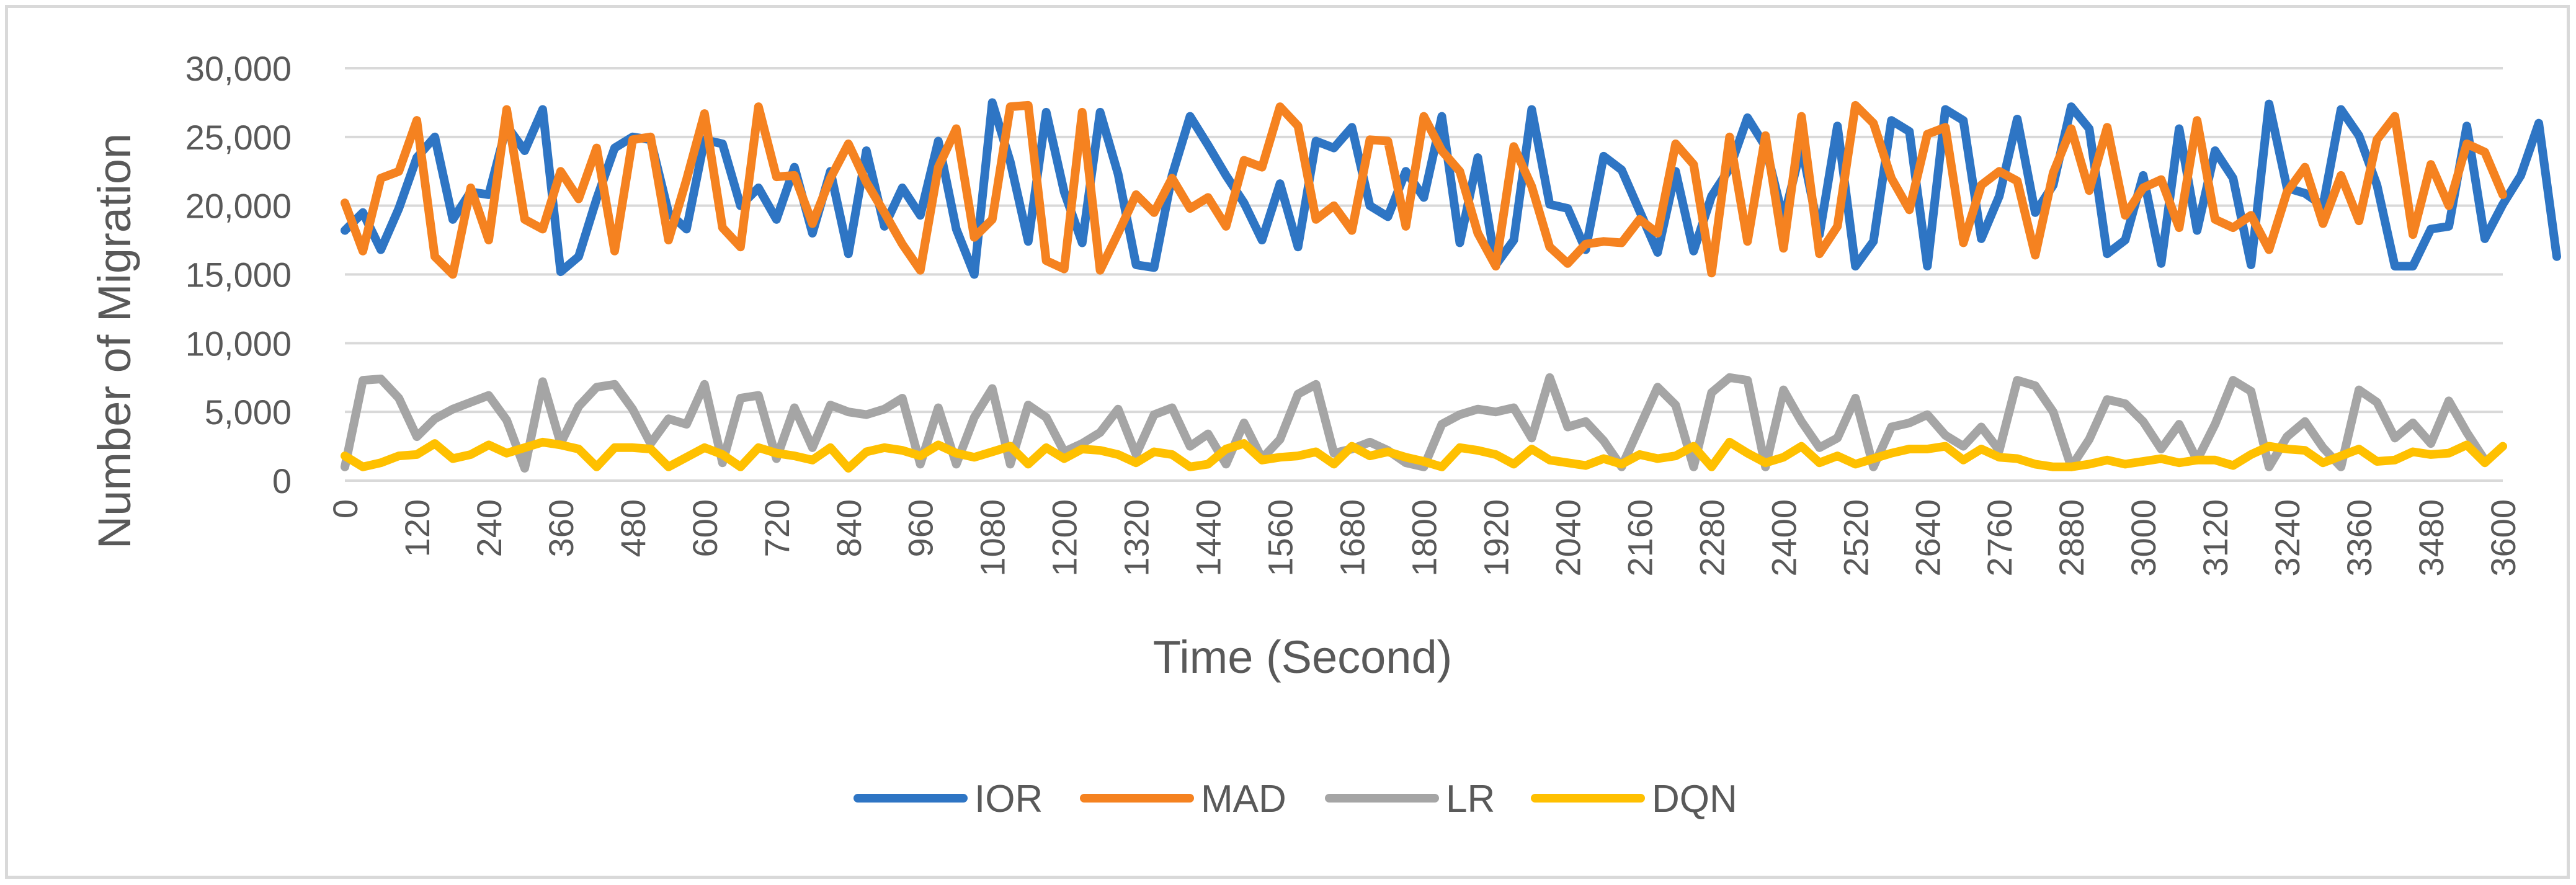 This screenshot has height=885, width=2576. Describe the element at coordinates (2143, 538) in the screenshot. I see `x-tick-label: 3000` at that location.